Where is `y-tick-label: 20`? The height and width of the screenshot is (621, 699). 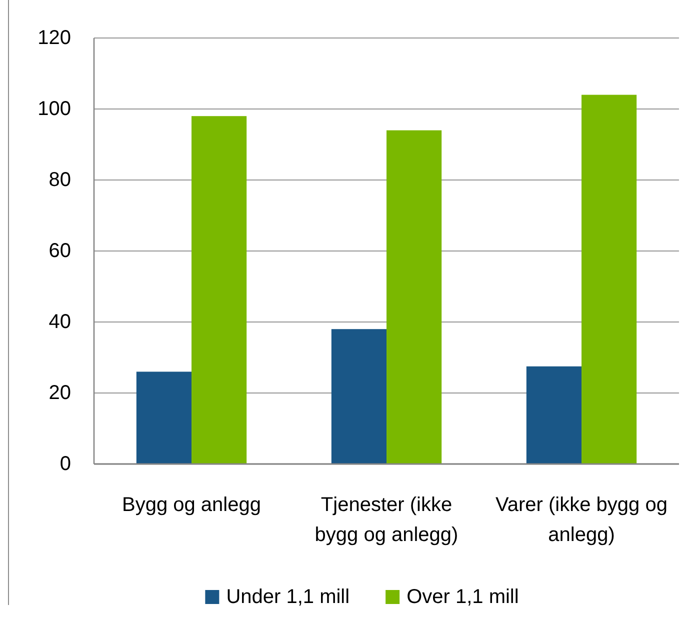
y-tick-label: 20 is located at coordinates (59, 393).